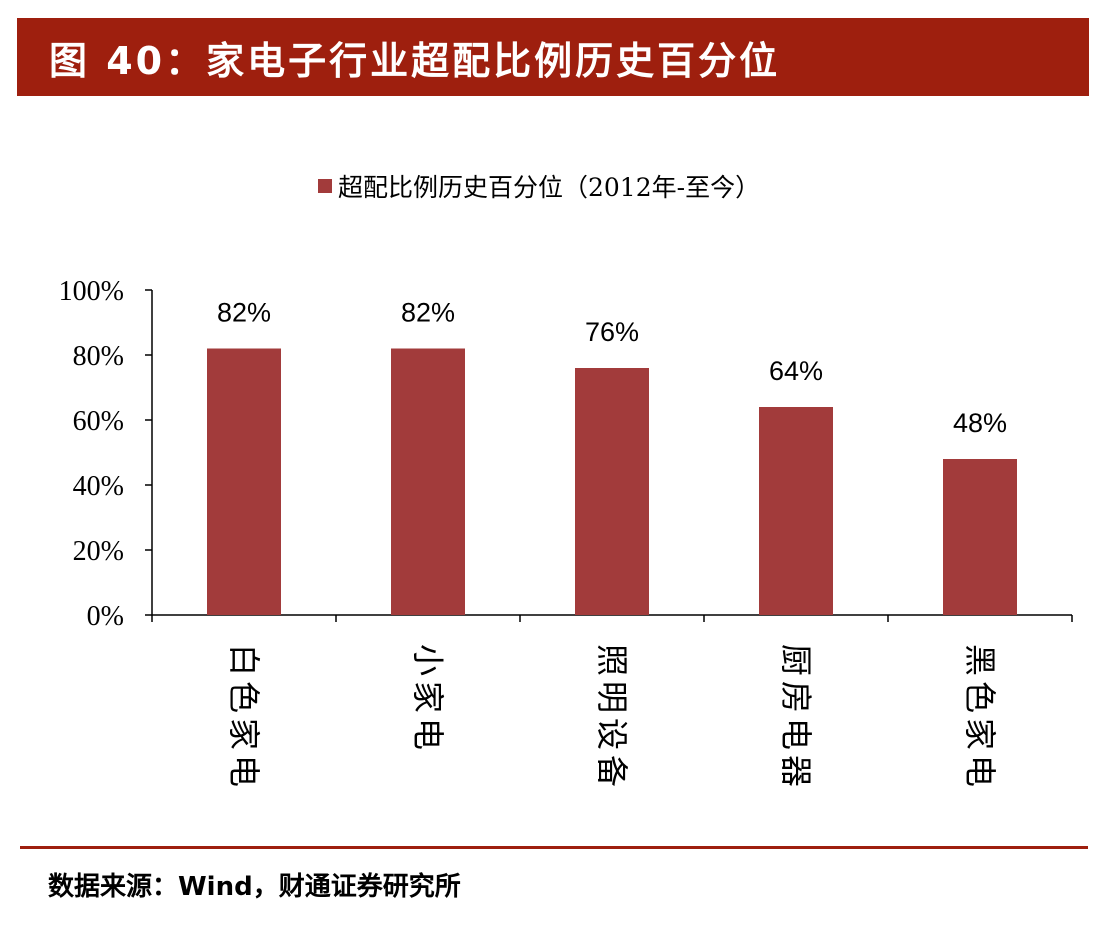  Describe the element at coordinates (325, 186) in the screenshot. I see `legend-swatch` at that location.